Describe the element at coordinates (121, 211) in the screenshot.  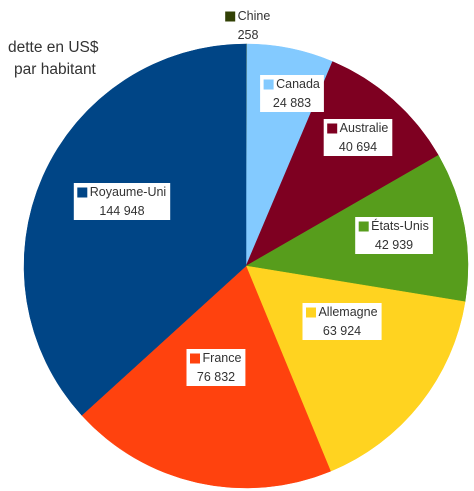
I see `slice-value-royaume-uni: 144 948` at that location.